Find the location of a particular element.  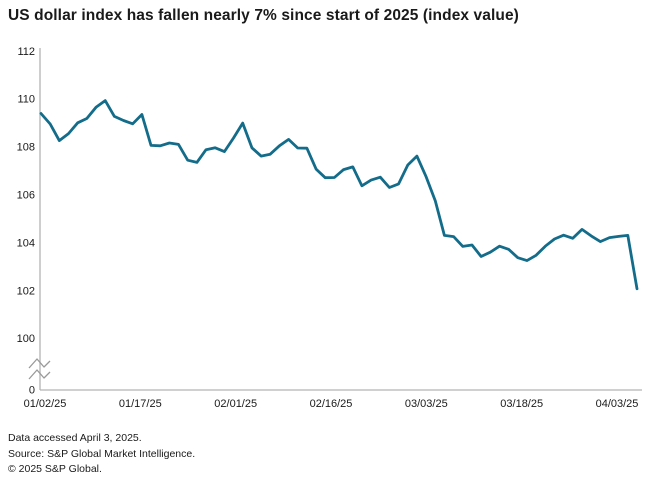

y-tick-label: 102 is located at coordinates (26, 291).